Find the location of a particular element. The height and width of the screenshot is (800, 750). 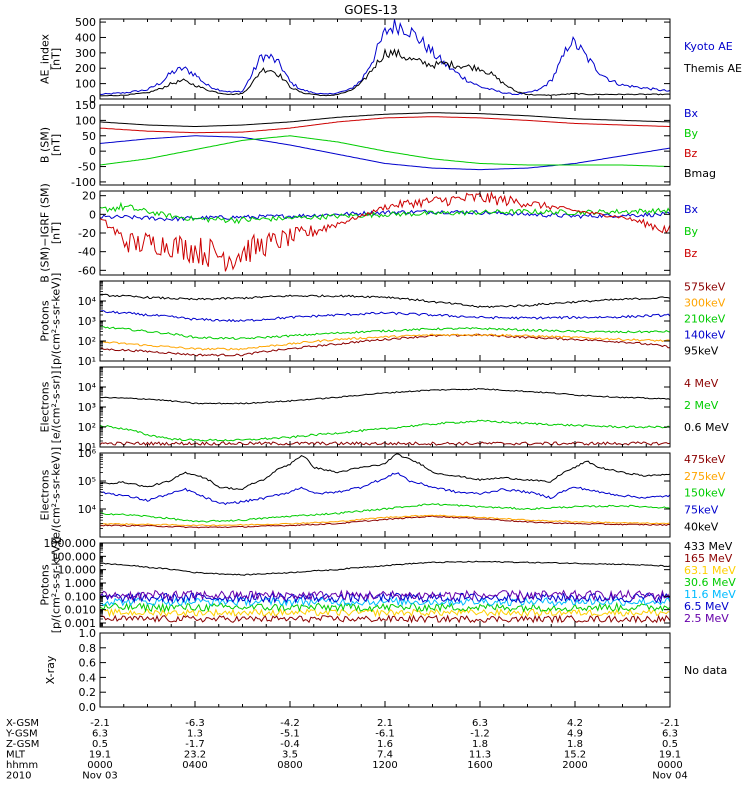

footer-value: 23.2 is located at coordinates (195, 755).